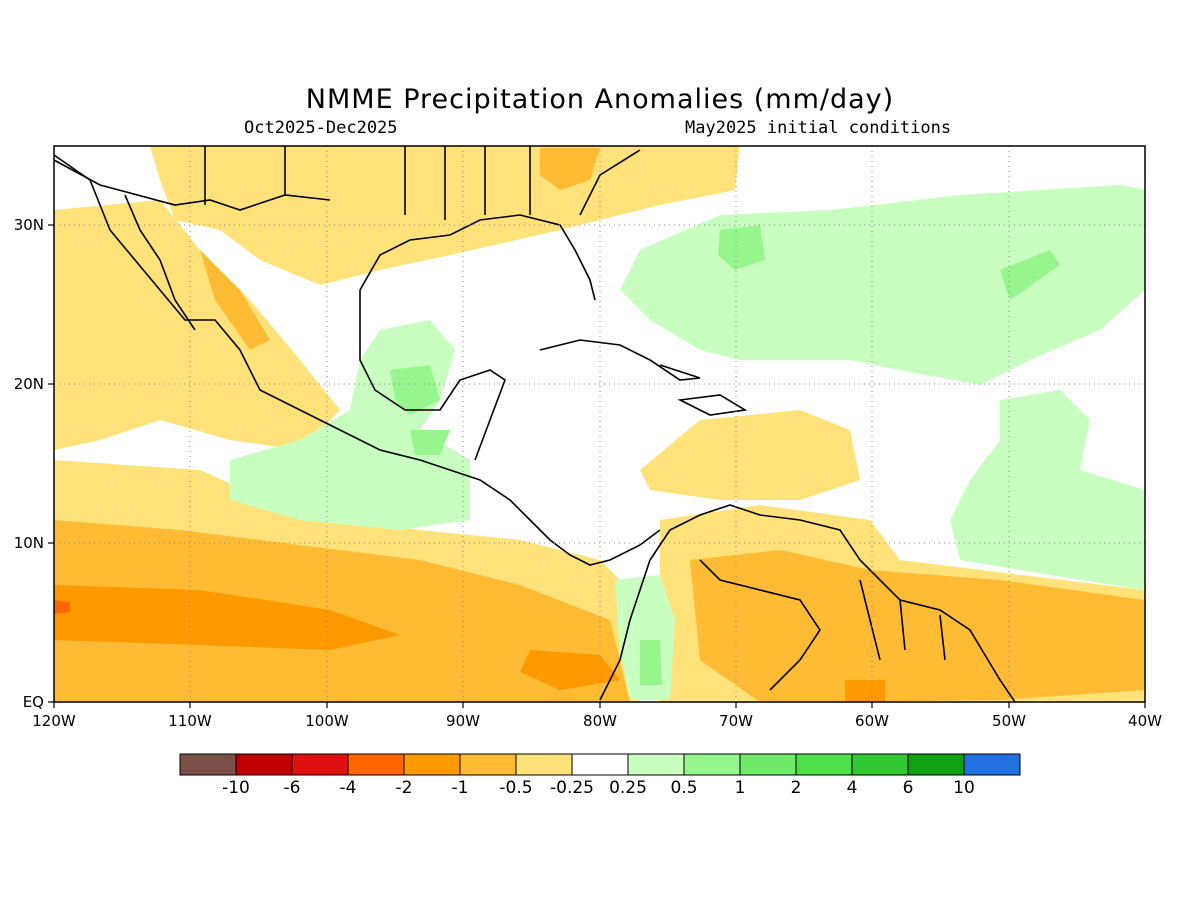  Describe the element at coordinates (610, 182) in the screenshot. I see `coastline-us-east` at that location.